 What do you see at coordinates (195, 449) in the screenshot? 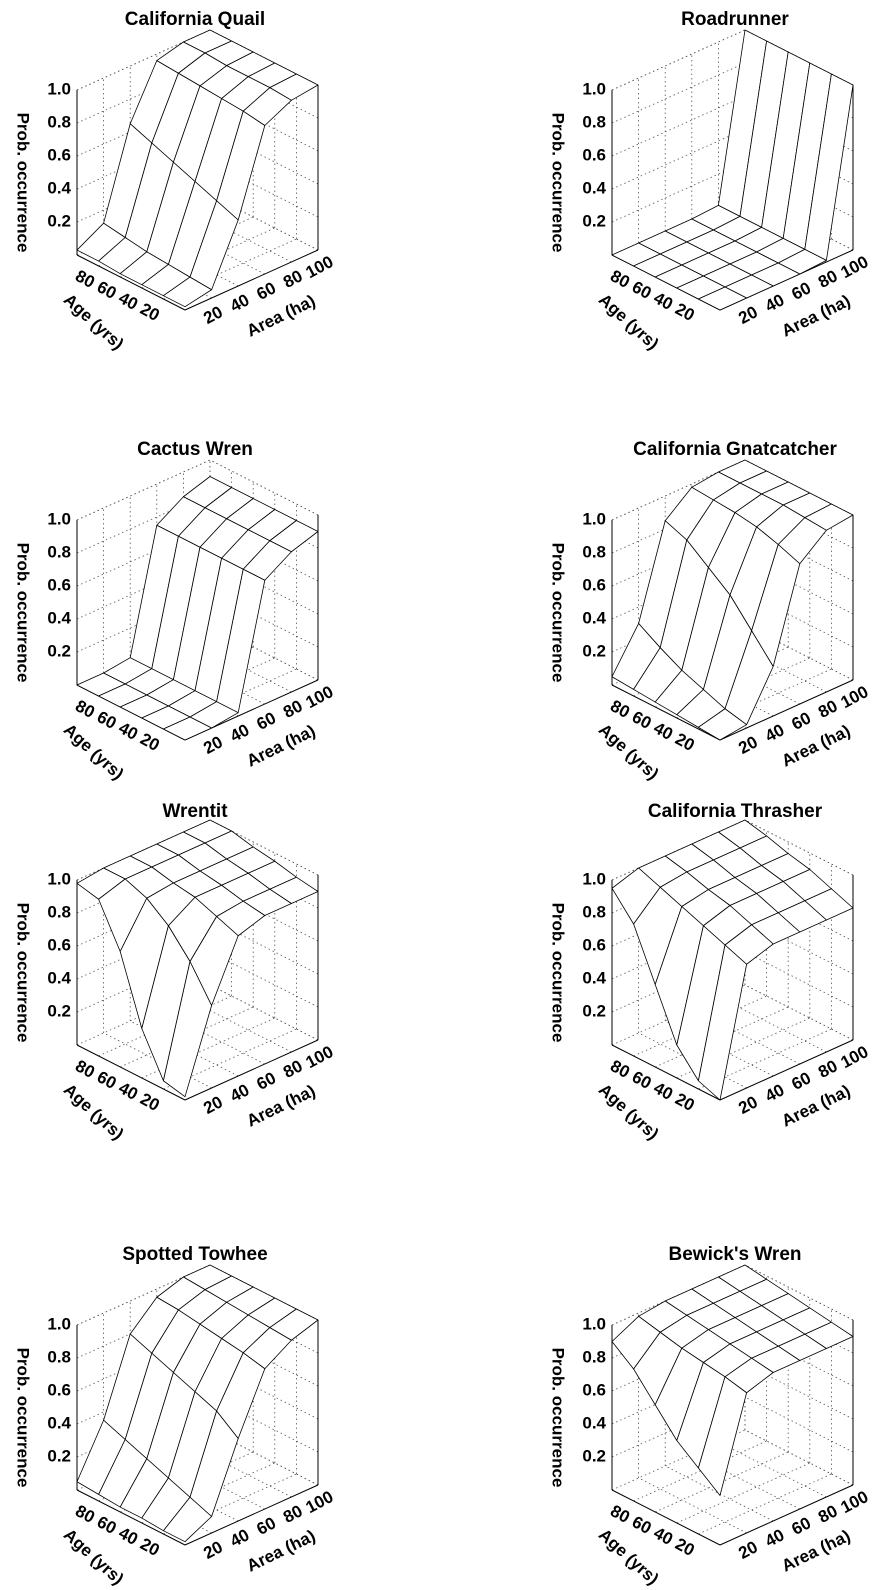
I see `chart-title: Cactus Wren` at bounding box center [195, 449].